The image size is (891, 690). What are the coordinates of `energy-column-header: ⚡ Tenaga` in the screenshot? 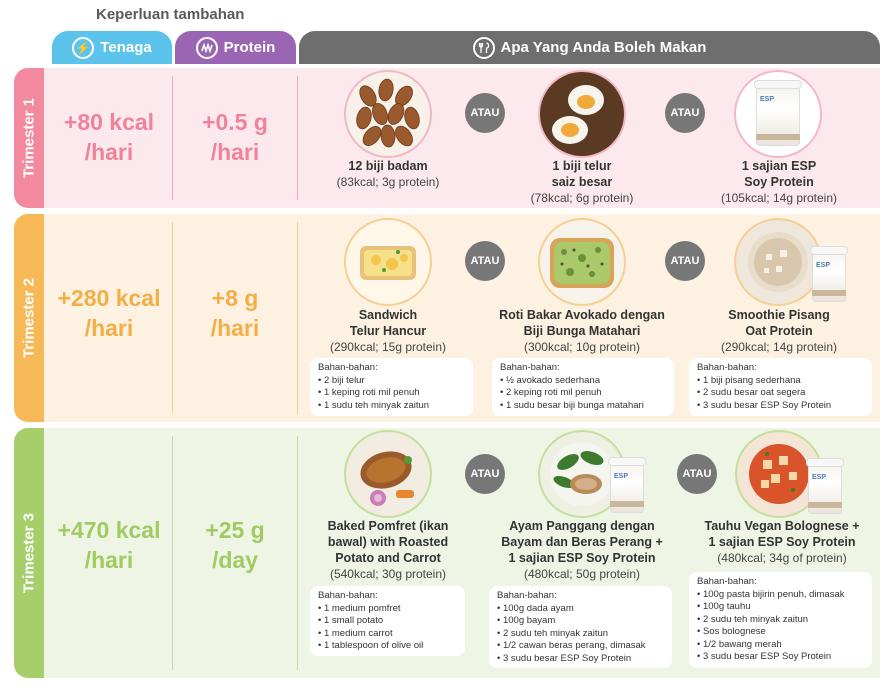 It's located at (112, 47).